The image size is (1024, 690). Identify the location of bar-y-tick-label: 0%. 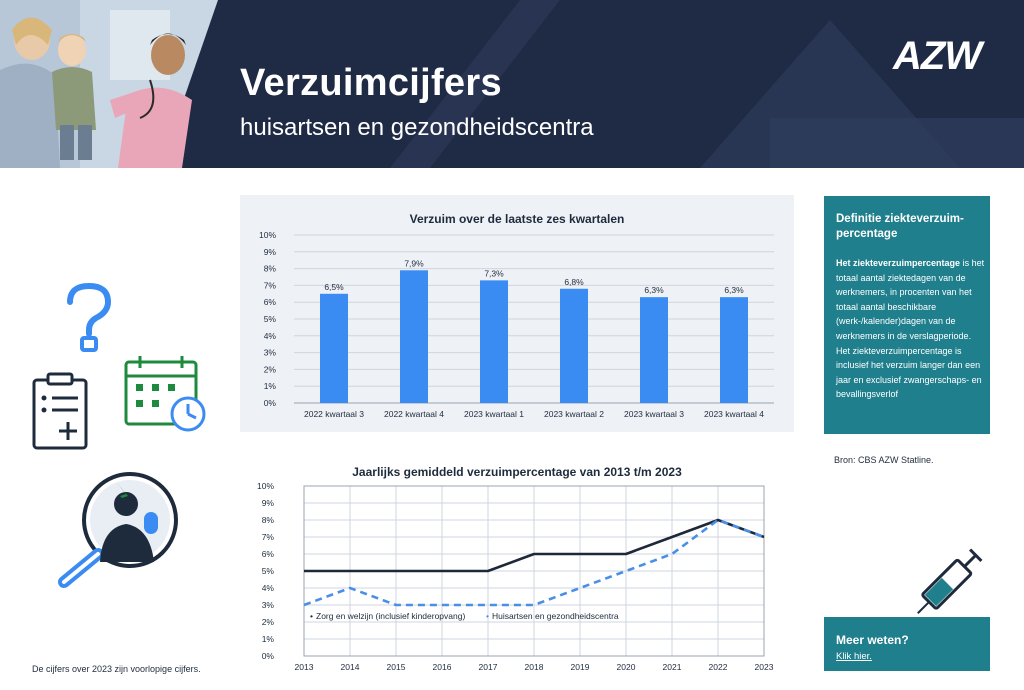
(270, 403).